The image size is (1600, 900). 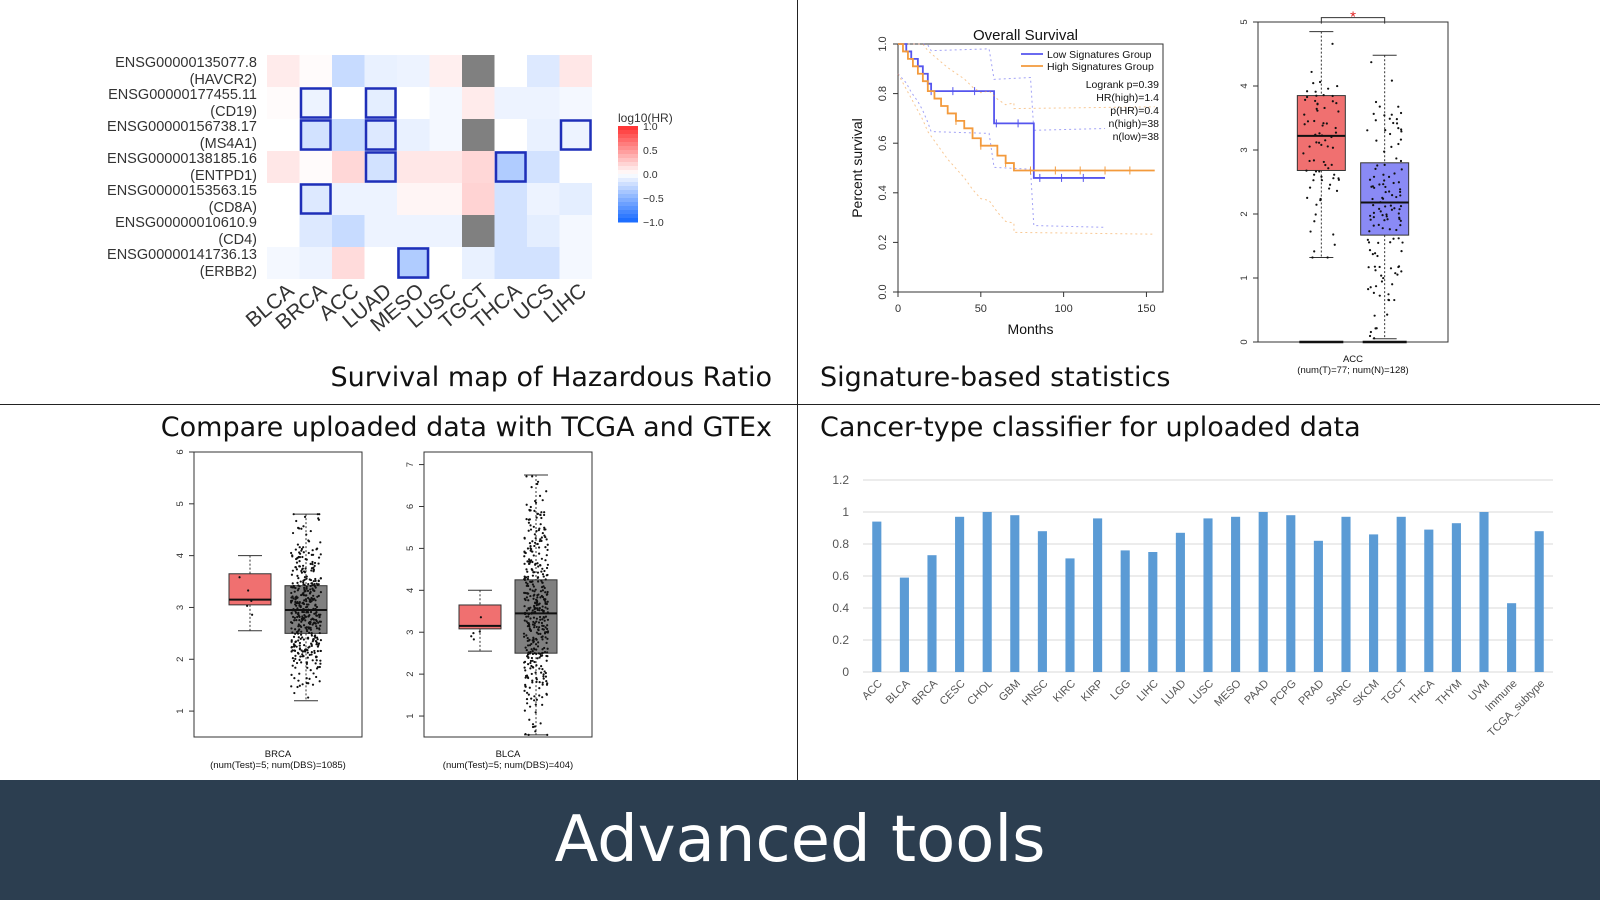 I want to click on heatmap-row-id: ENSG00000010610.9, so click(x=186, y=223).